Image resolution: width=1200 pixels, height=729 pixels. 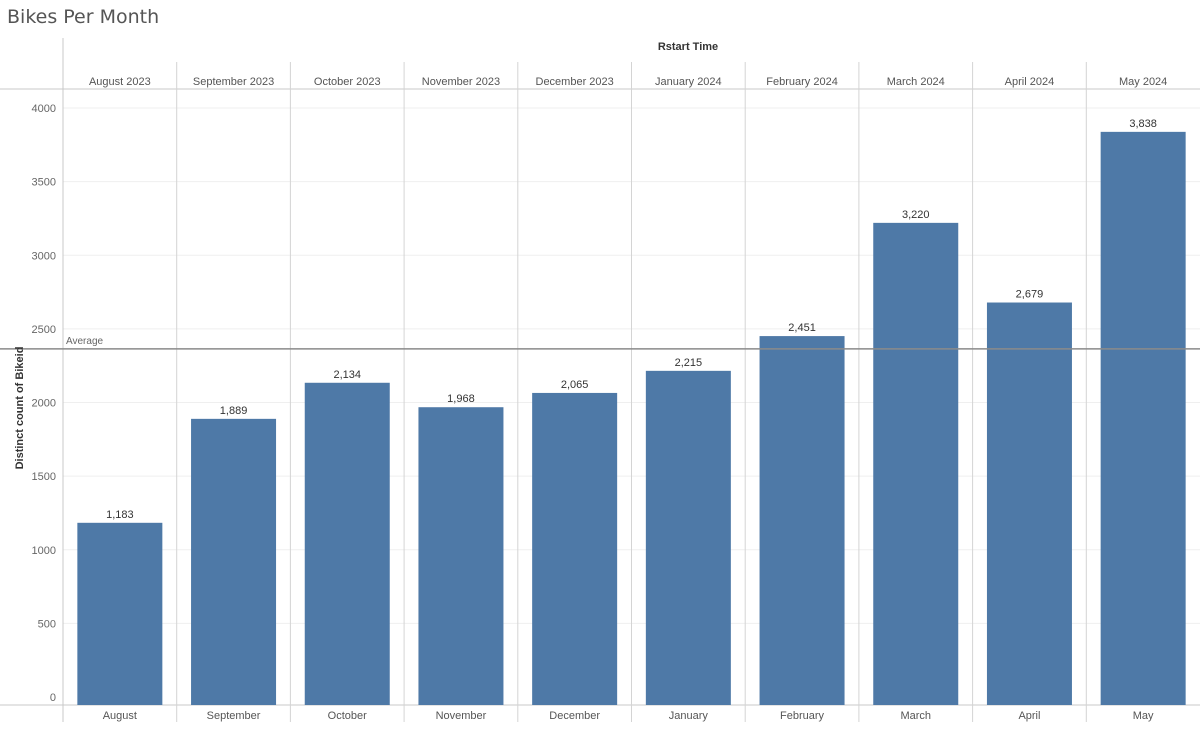 What do you see at coordinates (120, 716) in the screenshot?
I see `x-tick-label: August` at bounding box center [120, 716].